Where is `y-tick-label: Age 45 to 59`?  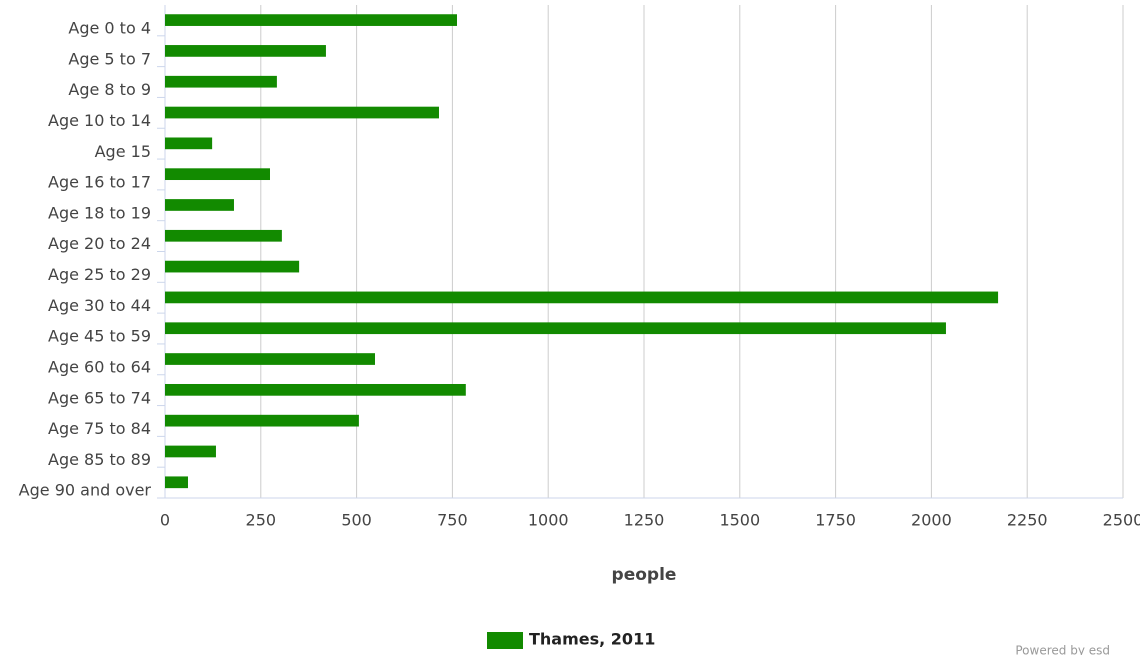 y-tick-label: Age 45 to 59 is located at coordinates (99, 336).